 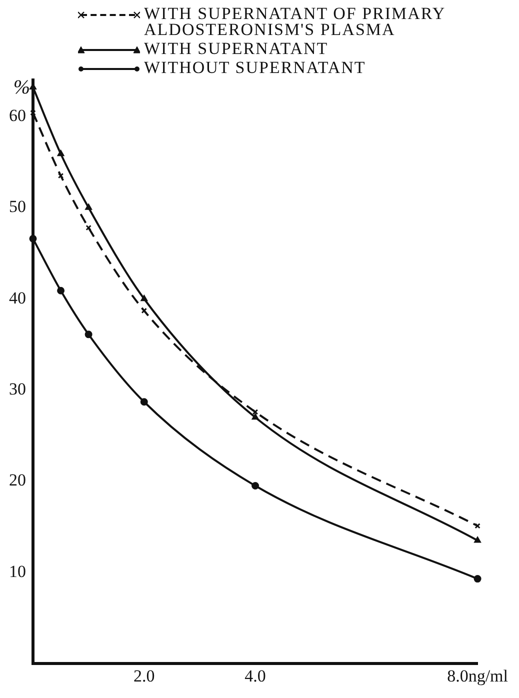 What do you see at coordinates (477, 676) in the screenshot?
I see `x-tick-label: 8.0ng/ml` at bounding box center [477, 676].